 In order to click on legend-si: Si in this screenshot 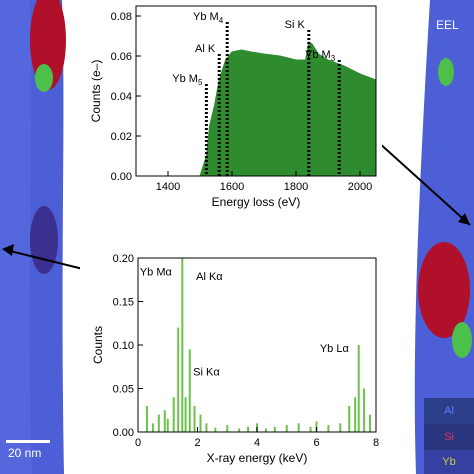, I will do `click(449, 437)`.